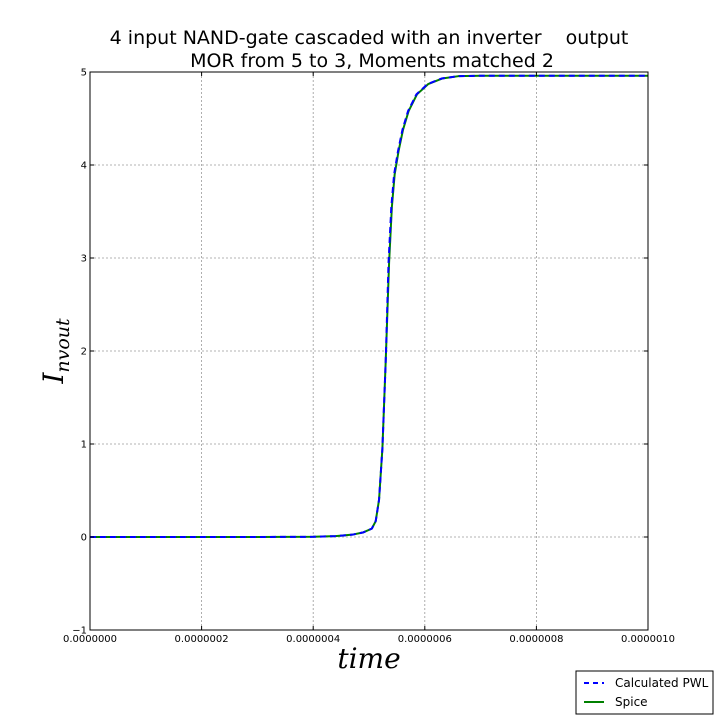 The height and width of the screenshot is (720, 720). Describe the element at coordinates (84, 445) in the screenshot. I see `y-tick-label: 1` at that location.